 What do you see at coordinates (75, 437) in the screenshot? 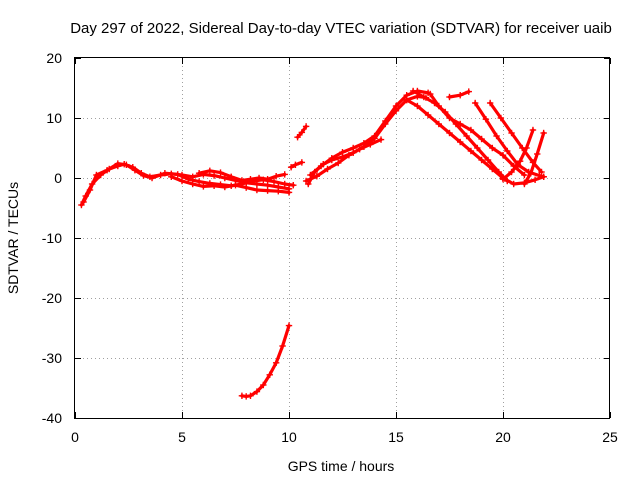
I see `x-tick-label: 0` at bounding box center [75, 437].